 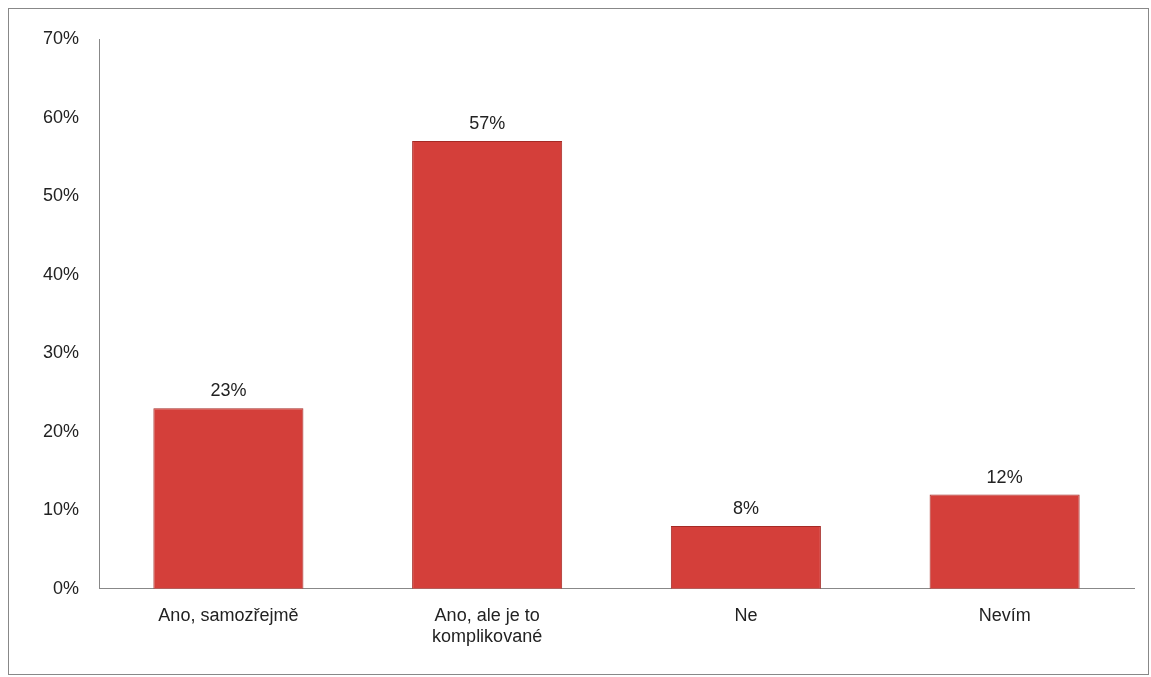 What do you see at coordinates (1004, 614) in the screenshot?
I see `x-tick-label: Nevím` at bounding box center [1004, 614].